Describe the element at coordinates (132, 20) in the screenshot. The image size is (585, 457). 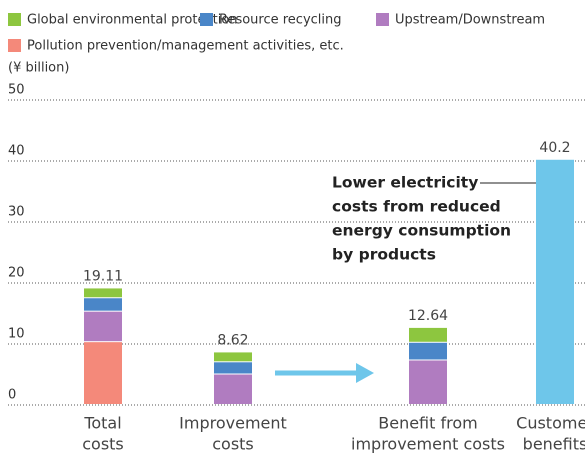
I see `legend-label: Global environmental protection` at that location.